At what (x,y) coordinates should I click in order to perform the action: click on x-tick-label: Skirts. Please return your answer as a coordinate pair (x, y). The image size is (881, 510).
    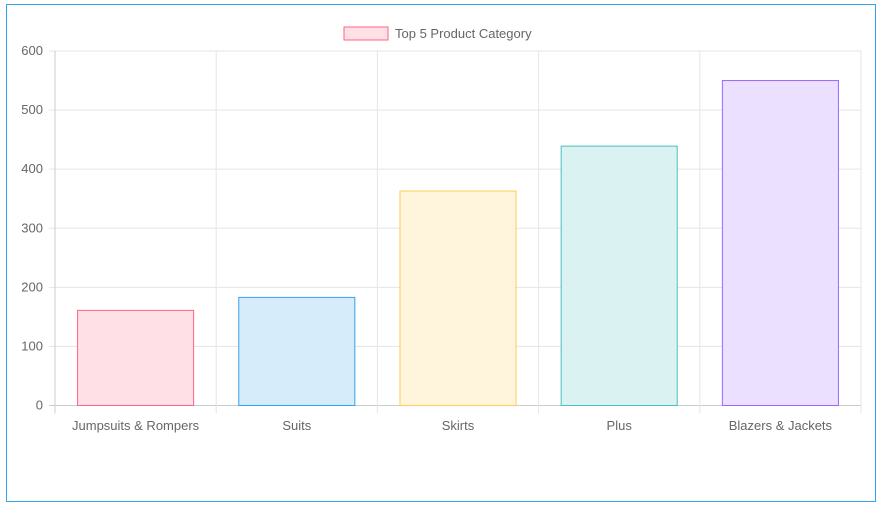
    Looking at the image, I should click on (458, 425).